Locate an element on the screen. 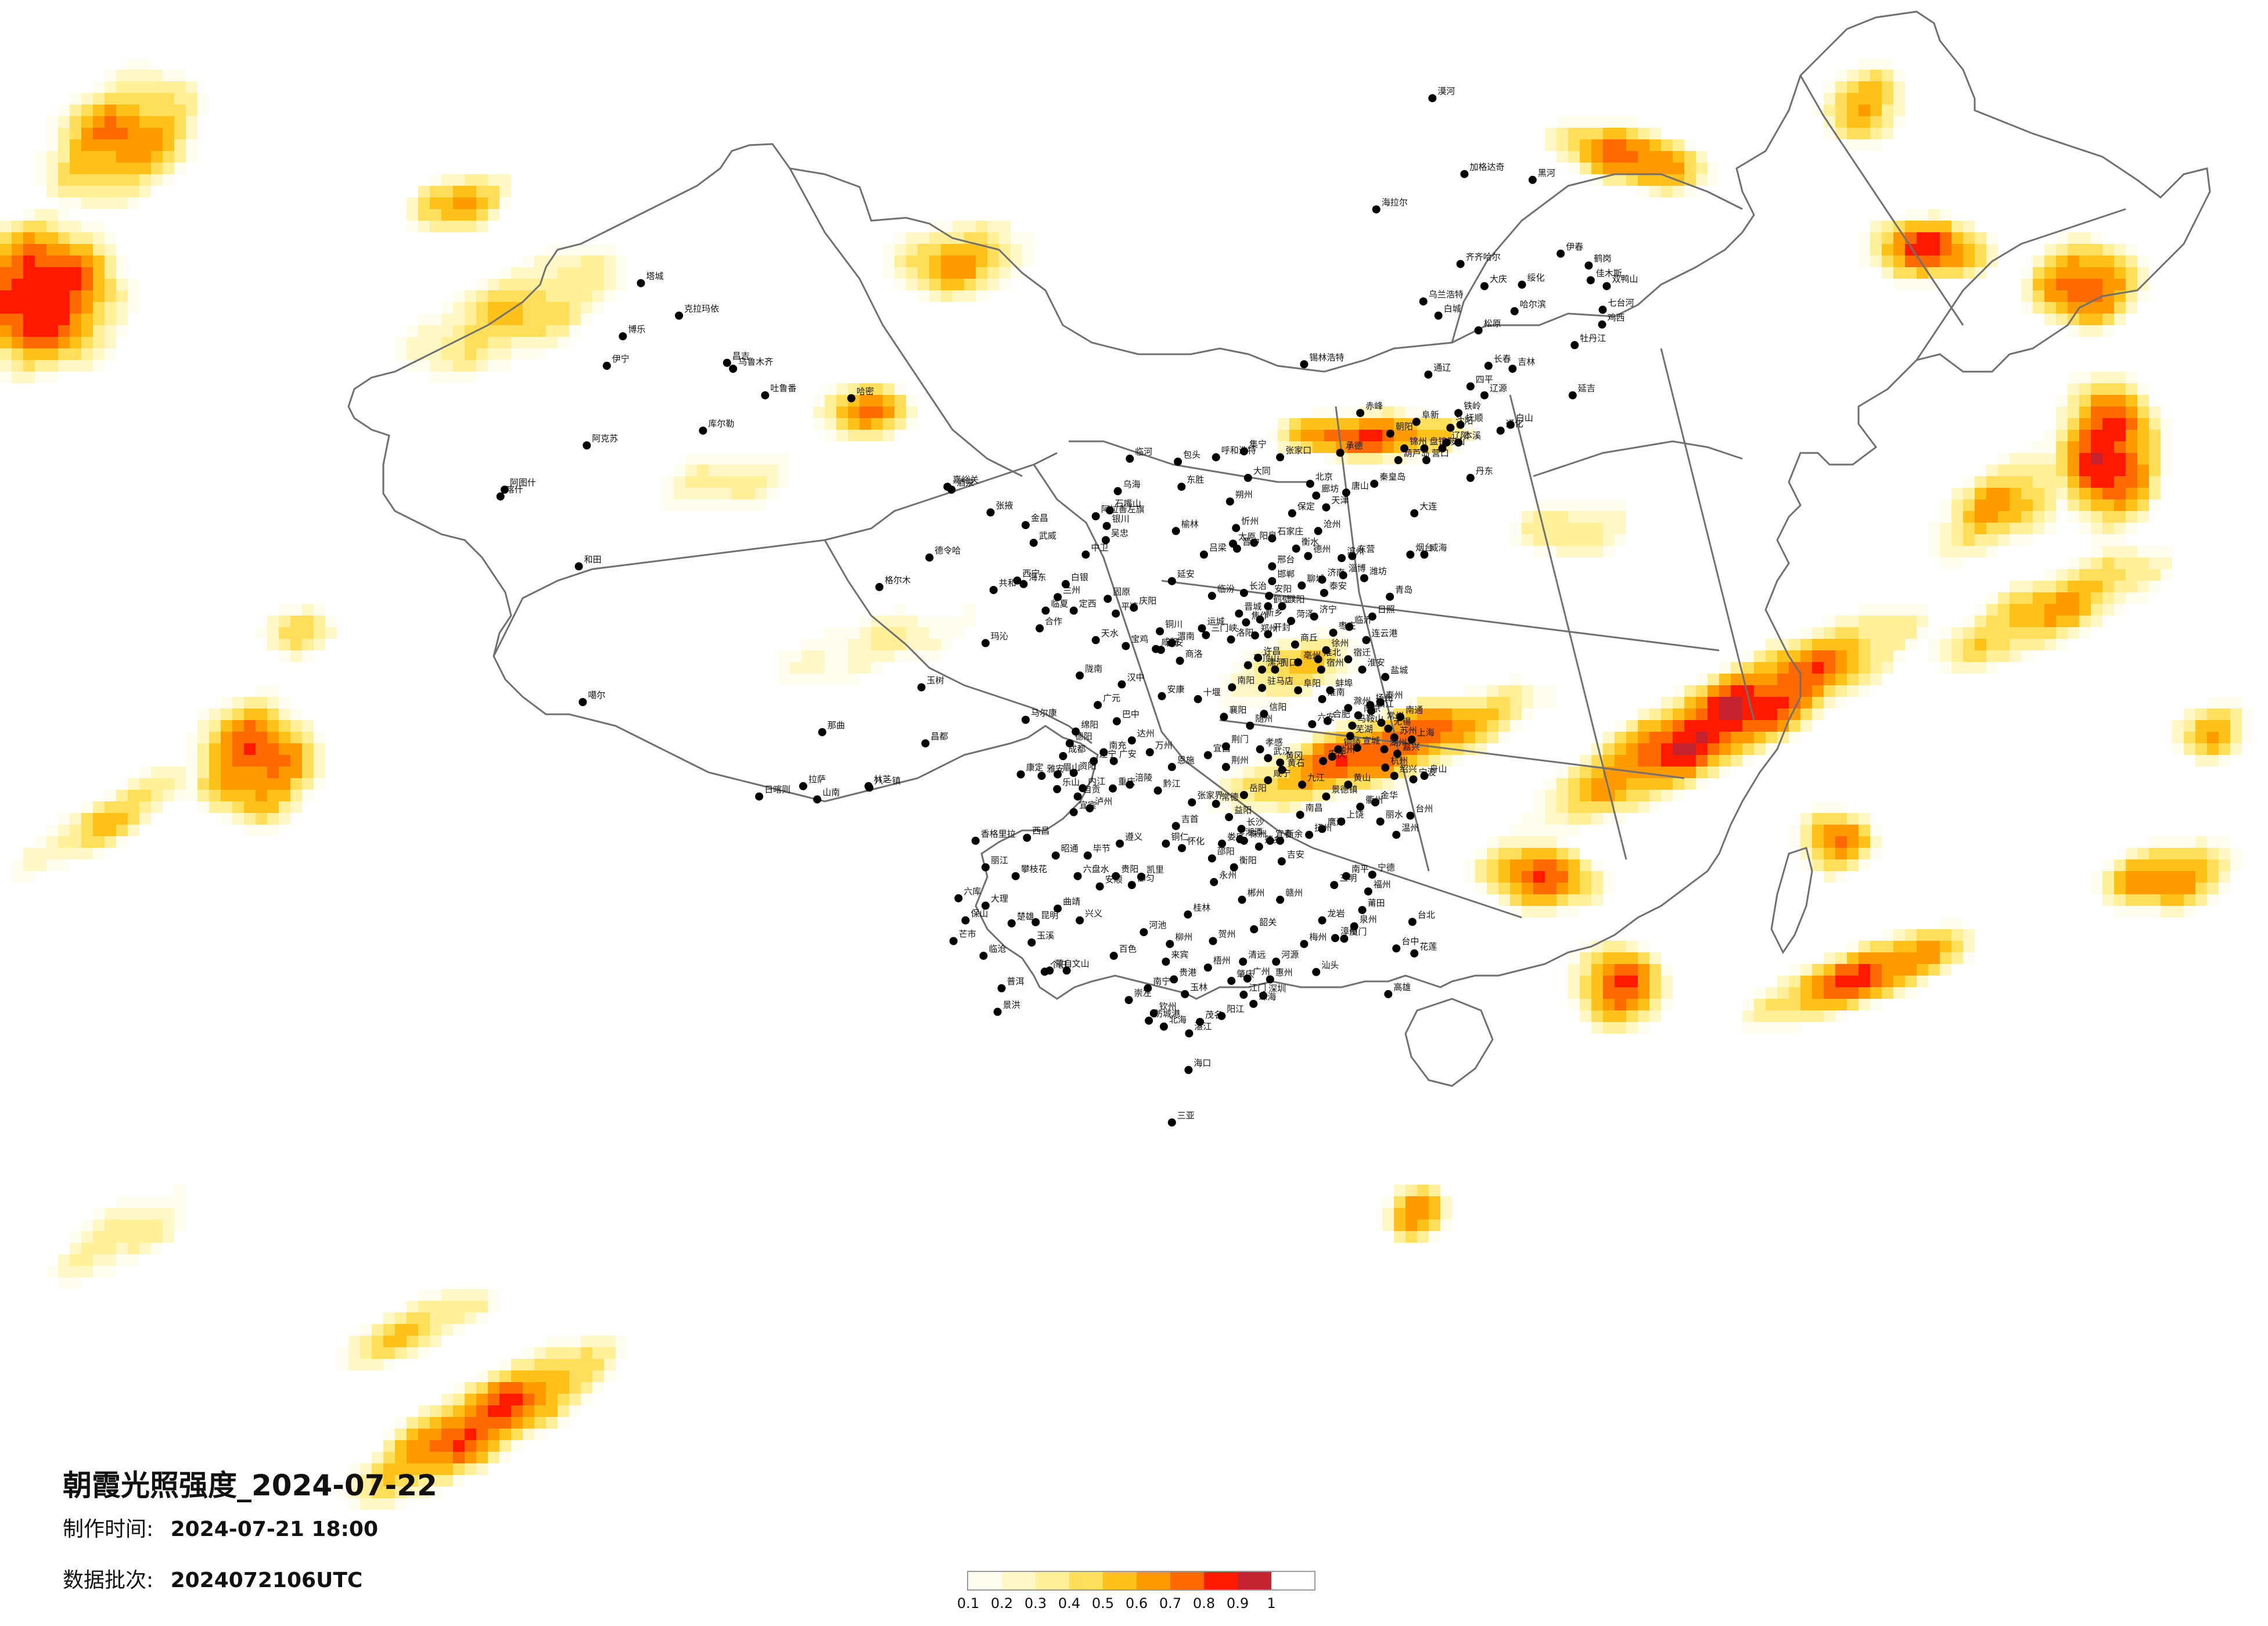 Image resolution: width=2268 pixels, height=1626 pixels. city-label: 湘潭 is located at coordinates (1254, 832).